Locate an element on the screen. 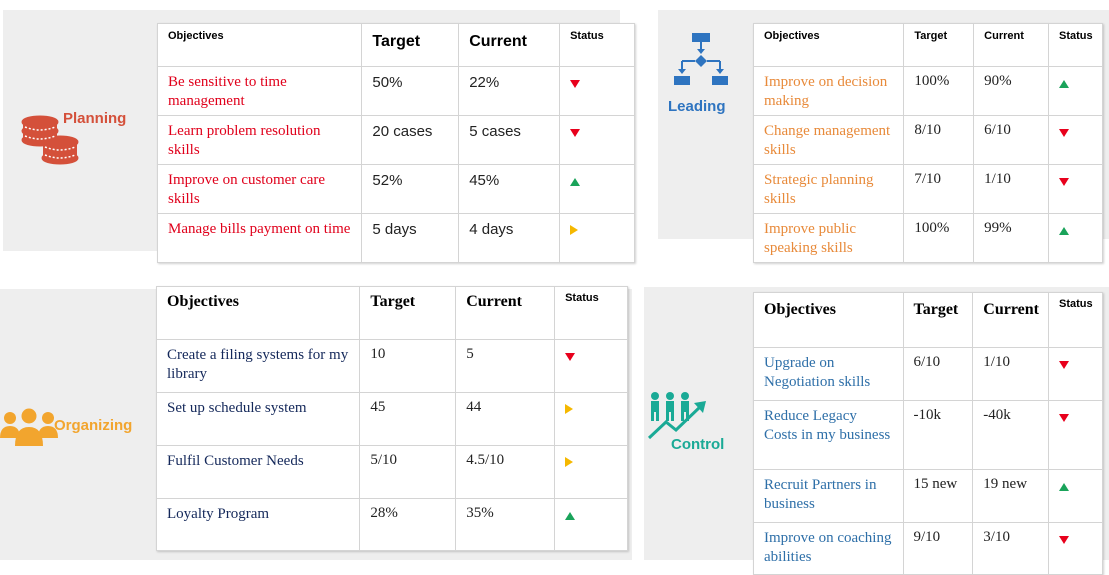 The image size is (1109, 575). table-row: Fulfil Customer Needs 5/10 4.5/10 is located at coordinates (391, 472).